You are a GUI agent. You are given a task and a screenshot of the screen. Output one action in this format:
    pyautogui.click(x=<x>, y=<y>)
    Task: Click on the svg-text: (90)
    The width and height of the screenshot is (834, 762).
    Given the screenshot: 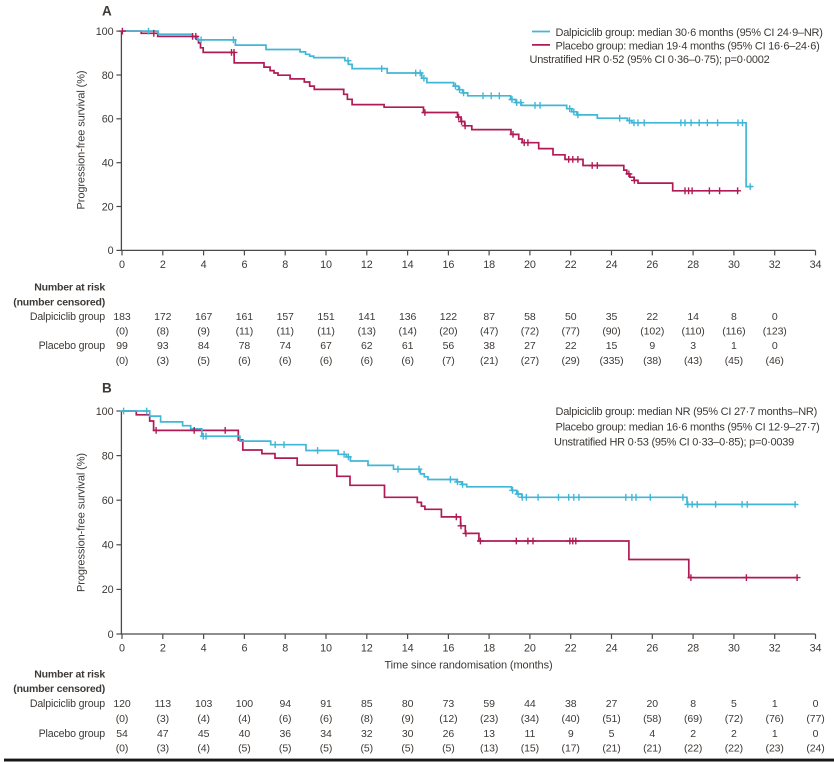 What is the action you would take?
    pyautogui.click(x=611, y=332)
    